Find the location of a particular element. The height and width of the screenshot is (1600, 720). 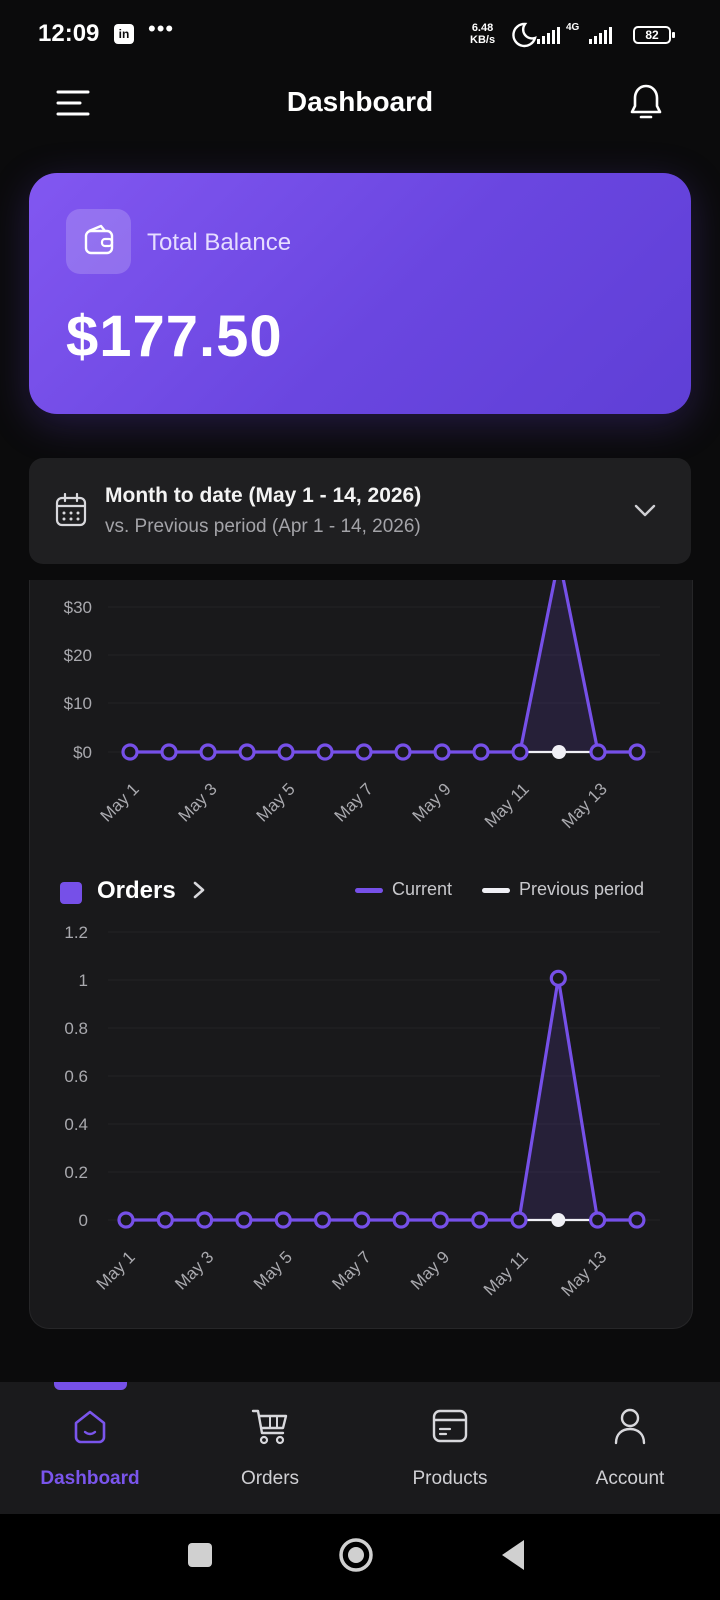

circle-icon is located at coordinates (356, 1555).